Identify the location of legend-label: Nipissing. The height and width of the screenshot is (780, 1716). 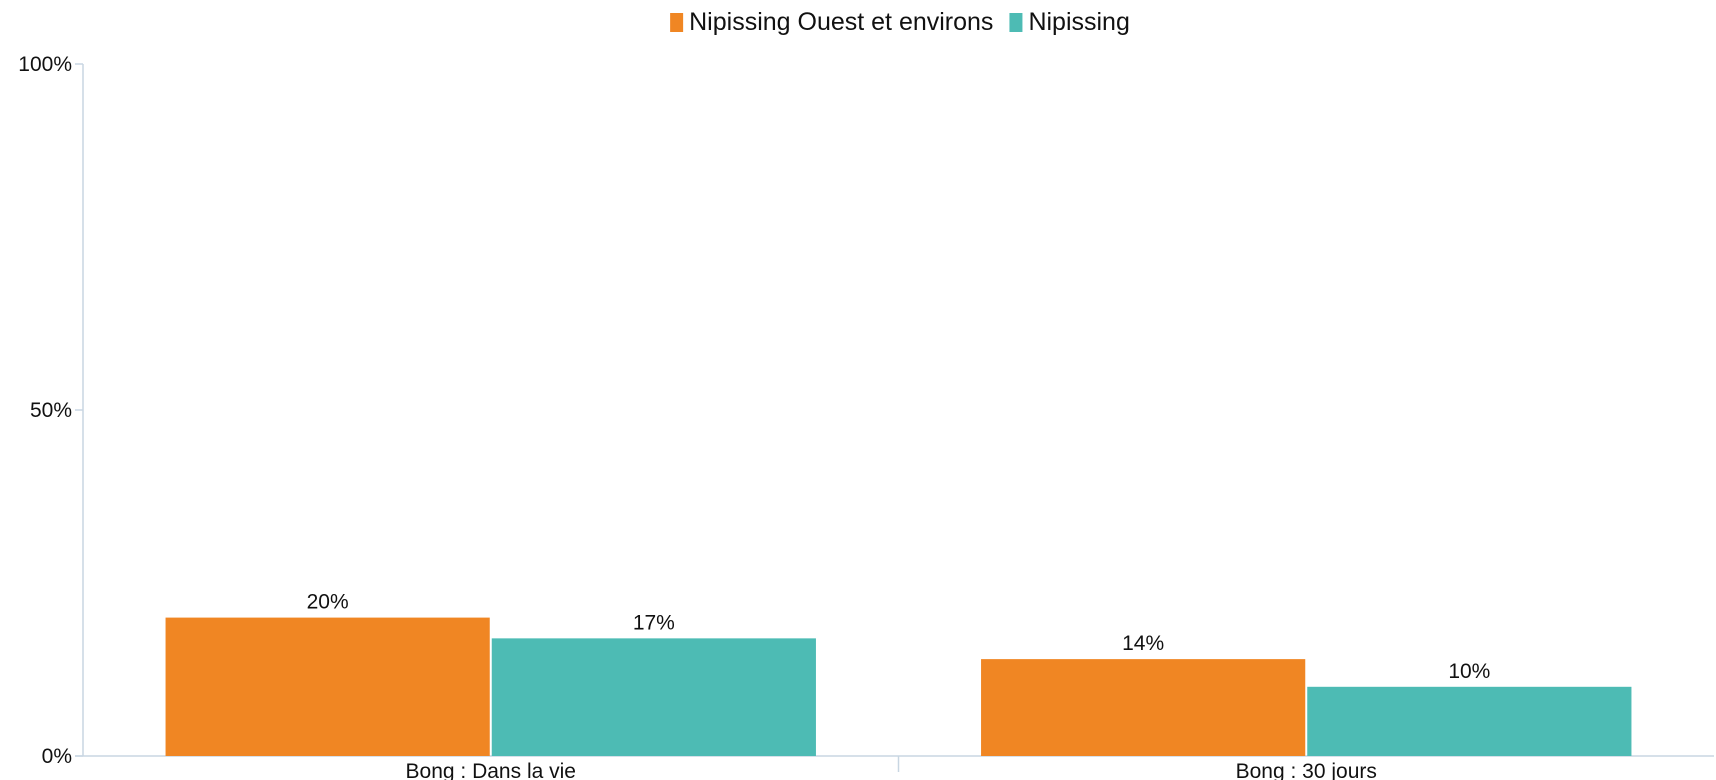
(1078, 22).